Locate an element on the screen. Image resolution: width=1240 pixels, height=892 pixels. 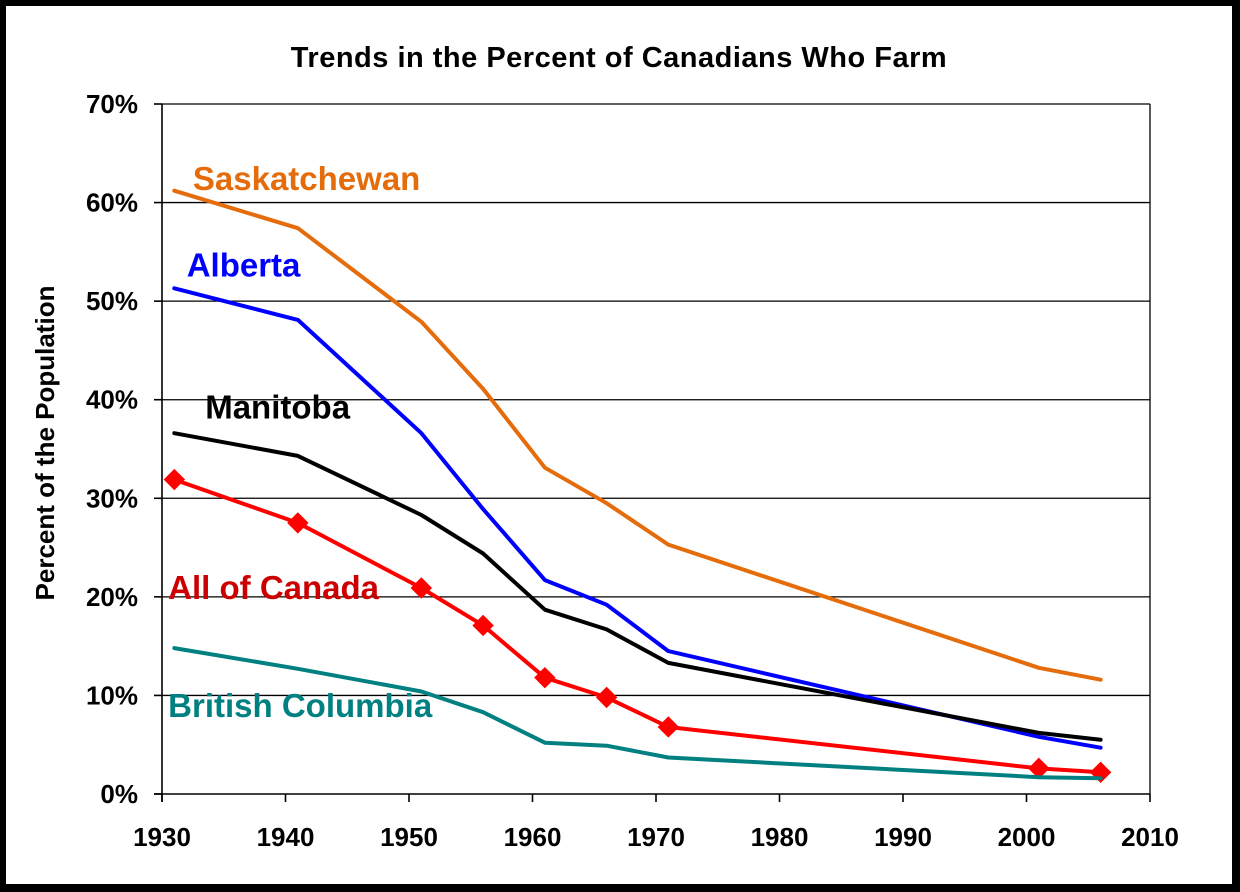
series-label-all-of-canada: All of Canada is located at coordinates (274, 587).